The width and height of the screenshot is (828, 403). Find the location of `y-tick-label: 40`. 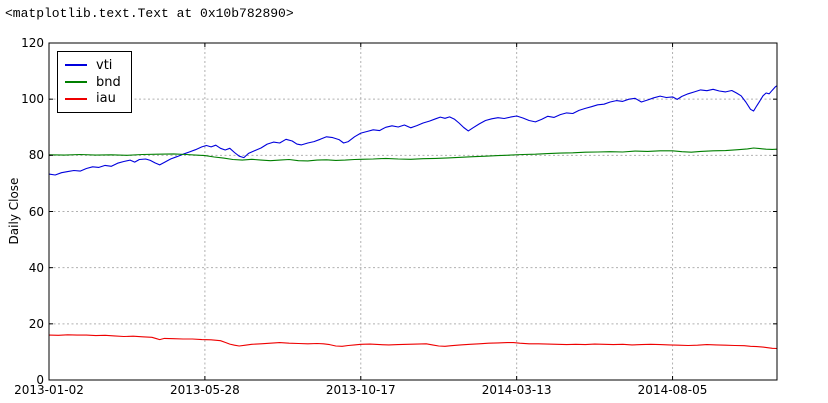

y-tick-label: 40 is located at coordinates (36, 267).